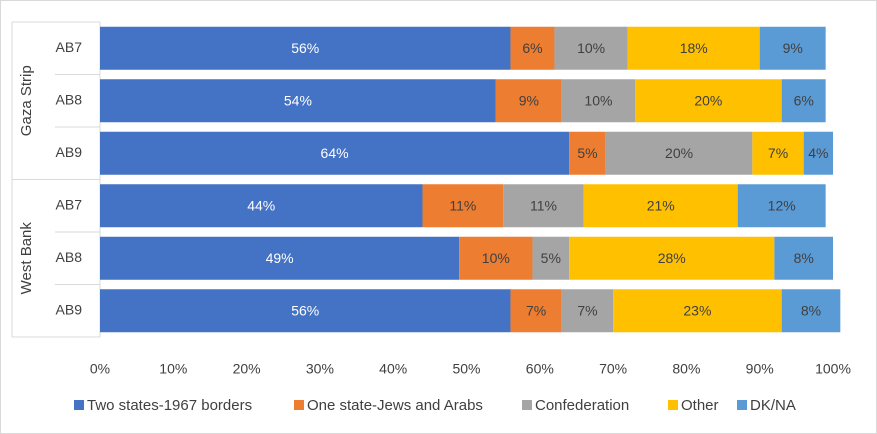 This screenshot has width=877, height=434. What do you see at coordinates (247, 369) in the screenshot?
I see `x-tick-label-2: 20%` at bounding box center [247, 369].